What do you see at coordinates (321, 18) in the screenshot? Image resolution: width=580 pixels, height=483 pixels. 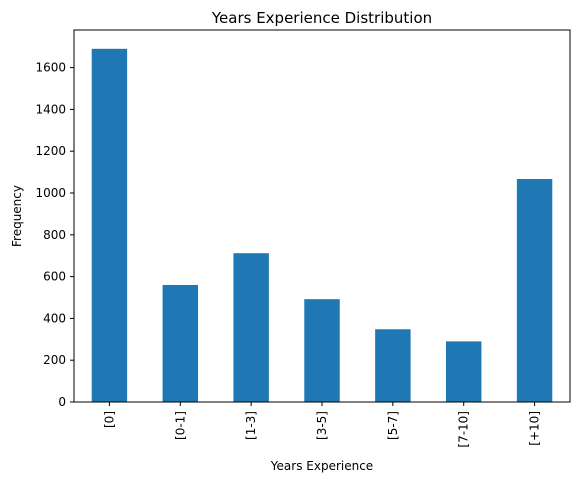 I see `chart-title: Years Experience Distribution` at bounding box center [321, 18].